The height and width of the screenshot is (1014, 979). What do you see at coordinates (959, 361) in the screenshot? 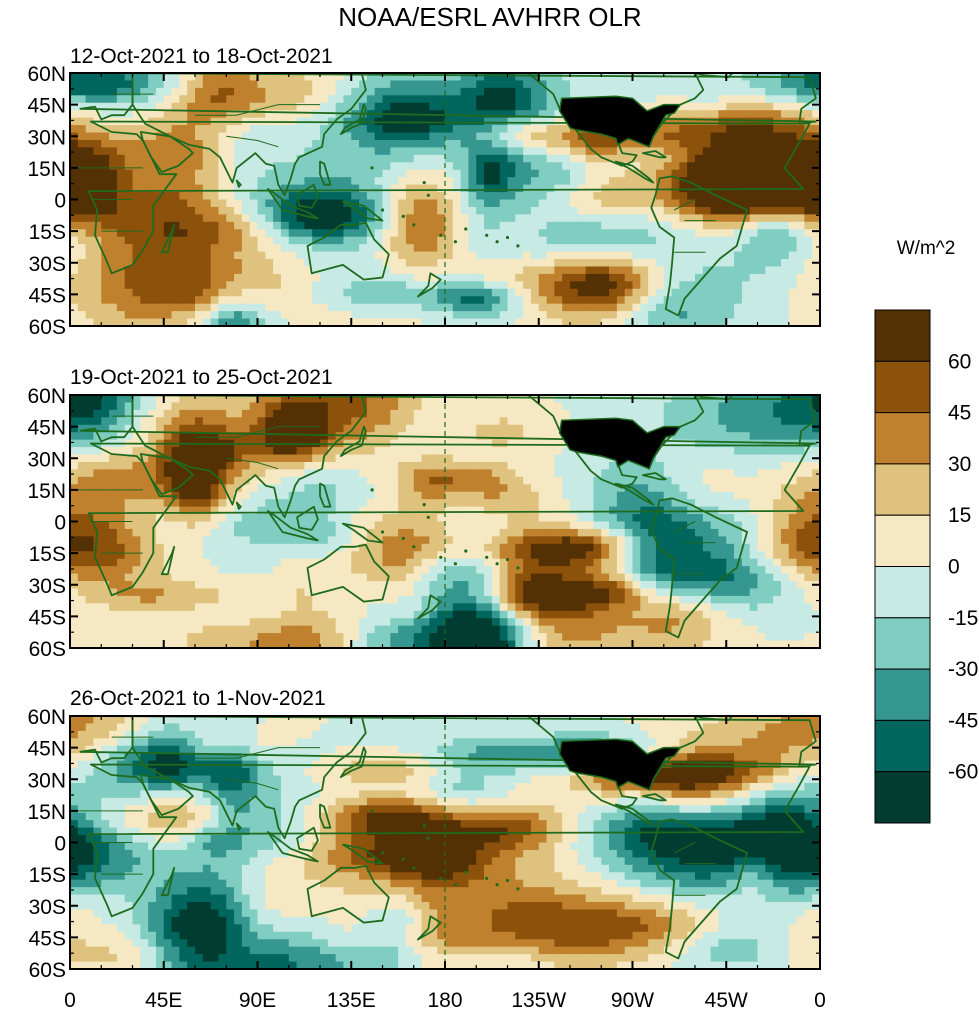
I see `colorbar-tick-label: 60` at bounding box center [959, 361].